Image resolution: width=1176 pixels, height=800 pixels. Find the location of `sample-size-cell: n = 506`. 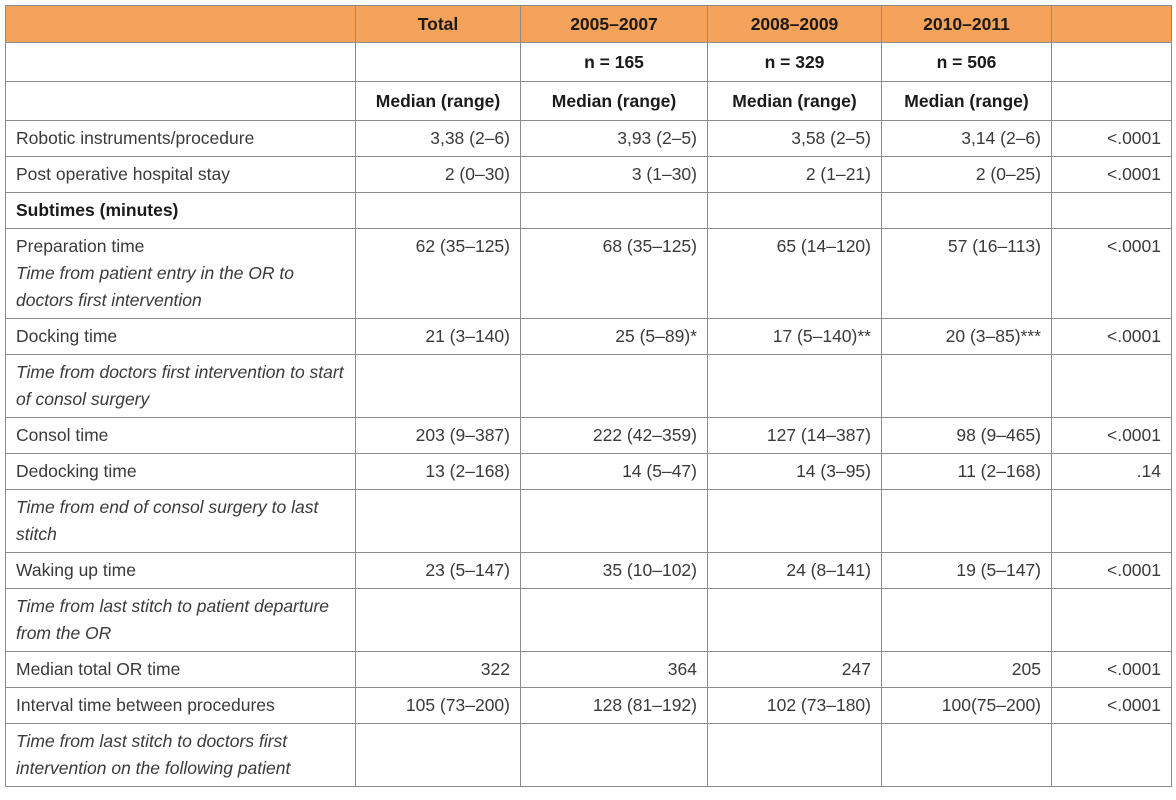

sample-size-cell: n = 506 is located at coordinates (966, 62).